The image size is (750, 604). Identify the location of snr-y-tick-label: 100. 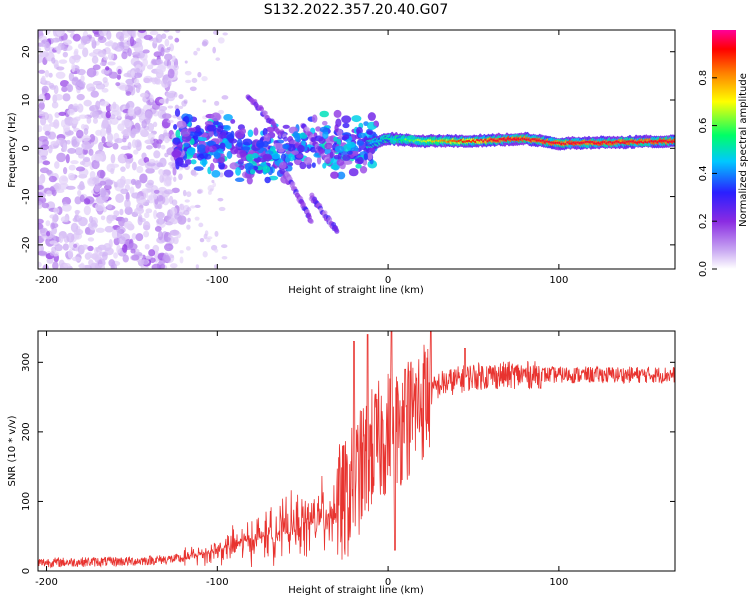
(26, 501).